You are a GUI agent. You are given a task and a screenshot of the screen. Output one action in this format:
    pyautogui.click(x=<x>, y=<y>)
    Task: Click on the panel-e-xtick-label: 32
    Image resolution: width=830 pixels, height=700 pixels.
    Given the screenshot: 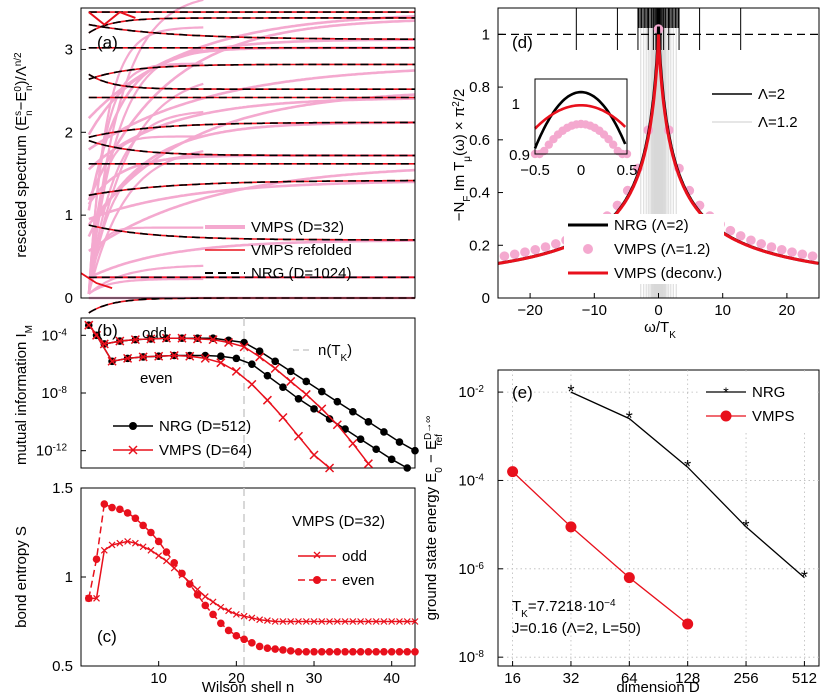 What is the action you would take?
    pyautogui.click(x=571, y=678)
    